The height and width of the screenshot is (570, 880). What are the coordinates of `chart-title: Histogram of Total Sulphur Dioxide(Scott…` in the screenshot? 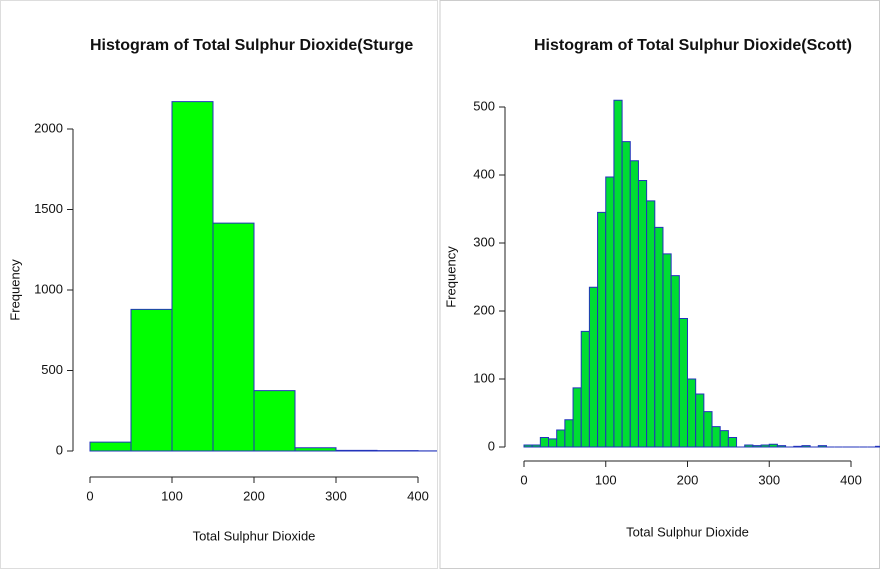 It's located at (693, 45).